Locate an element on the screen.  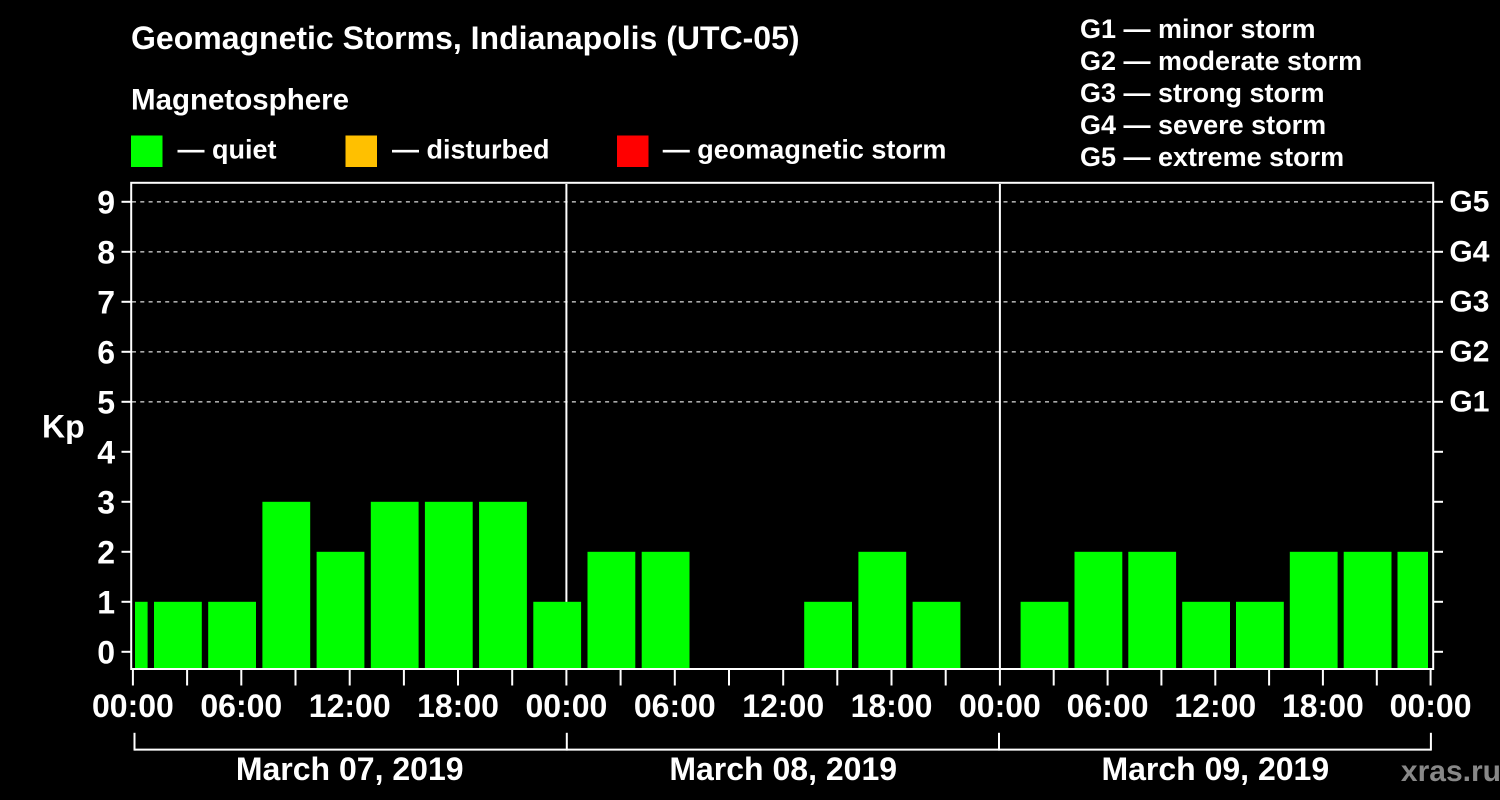
svg-text: G2 is located at coordinates (1469, 352).